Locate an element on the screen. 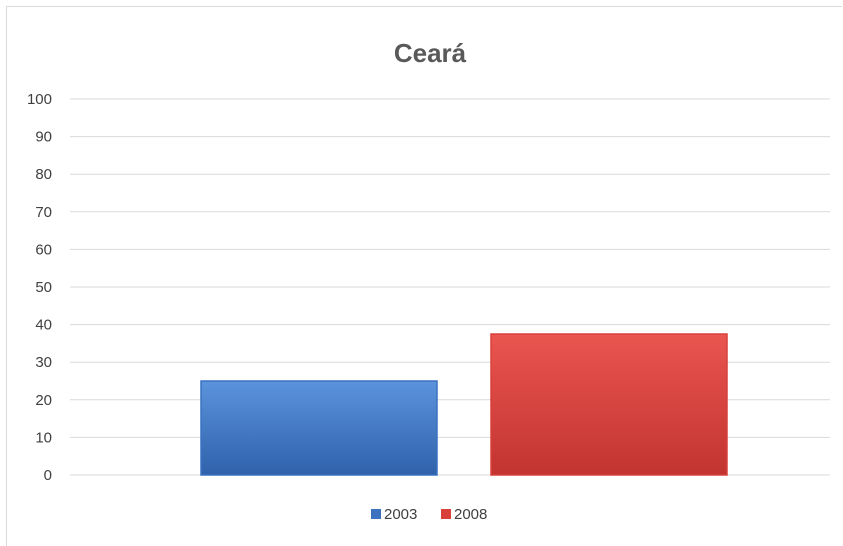 The image size is (843, 546). y-tick-label: 10 is located at coordinates (43, 437).